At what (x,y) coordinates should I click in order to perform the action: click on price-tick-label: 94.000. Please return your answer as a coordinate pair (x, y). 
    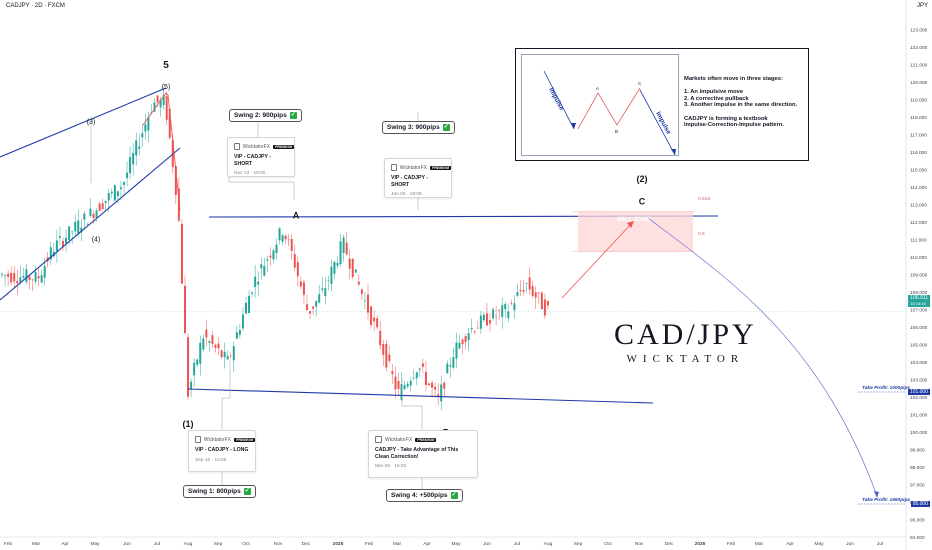
    Looking at the image, I should click on (917, 538).